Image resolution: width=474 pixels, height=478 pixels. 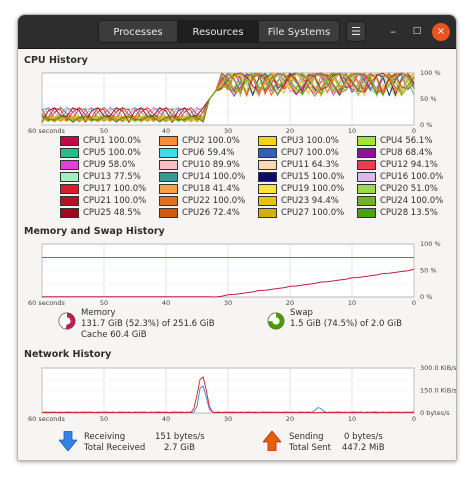 What do you see at coordinates (394, 153) in the screenshot?
I see `cpu-legend-item: CPU8 68.4%` at bounding box center [394, 153].